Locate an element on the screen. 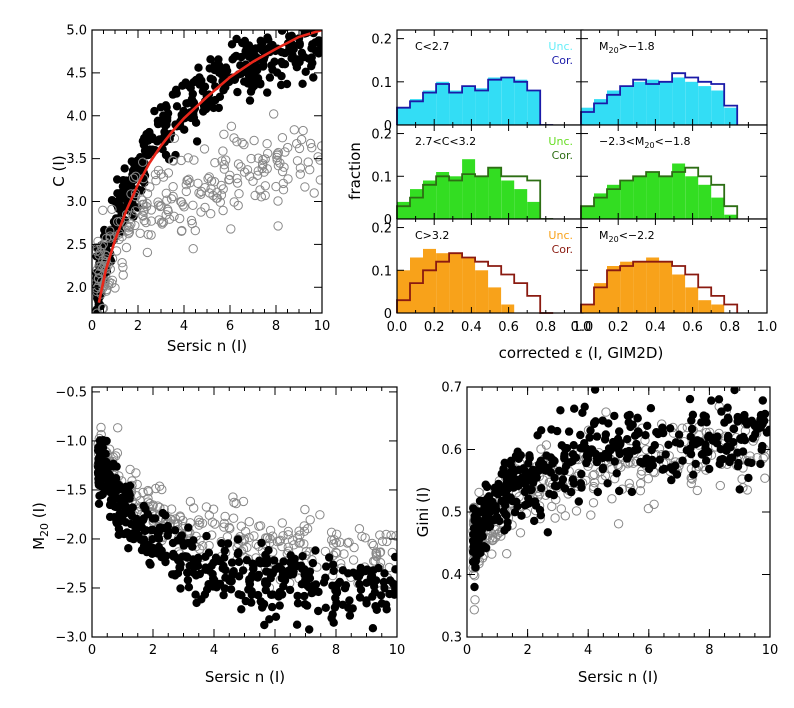 This screenshot has height=708, width=794. gini-xlabel: Sersic n (I) is located at coordinates (618, 677).